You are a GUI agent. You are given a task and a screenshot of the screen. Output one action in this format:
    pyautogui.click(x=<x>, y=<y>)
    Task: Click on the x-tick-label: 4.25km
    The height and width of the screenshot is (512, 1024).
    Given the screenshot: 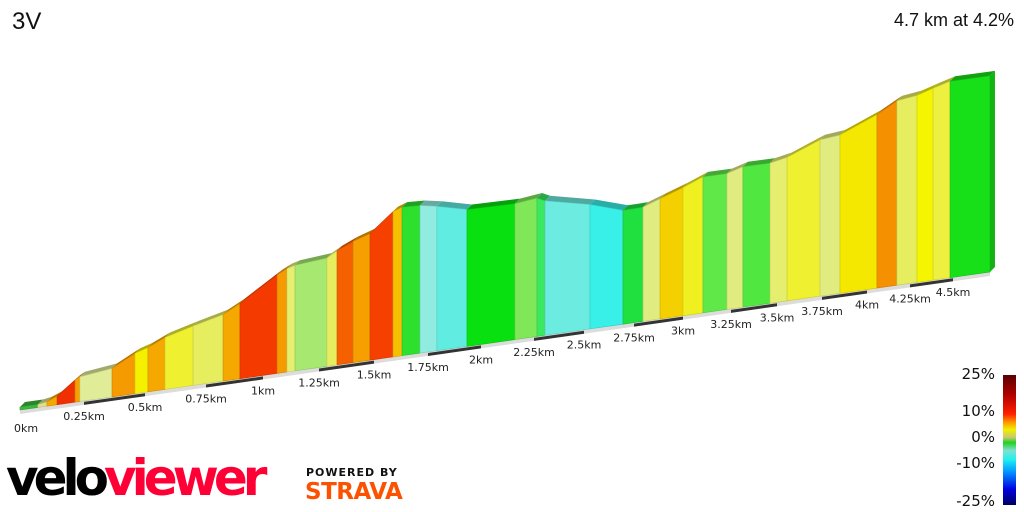 What is the action you would take?
    pyautogui.click(x=910, y=298)
    